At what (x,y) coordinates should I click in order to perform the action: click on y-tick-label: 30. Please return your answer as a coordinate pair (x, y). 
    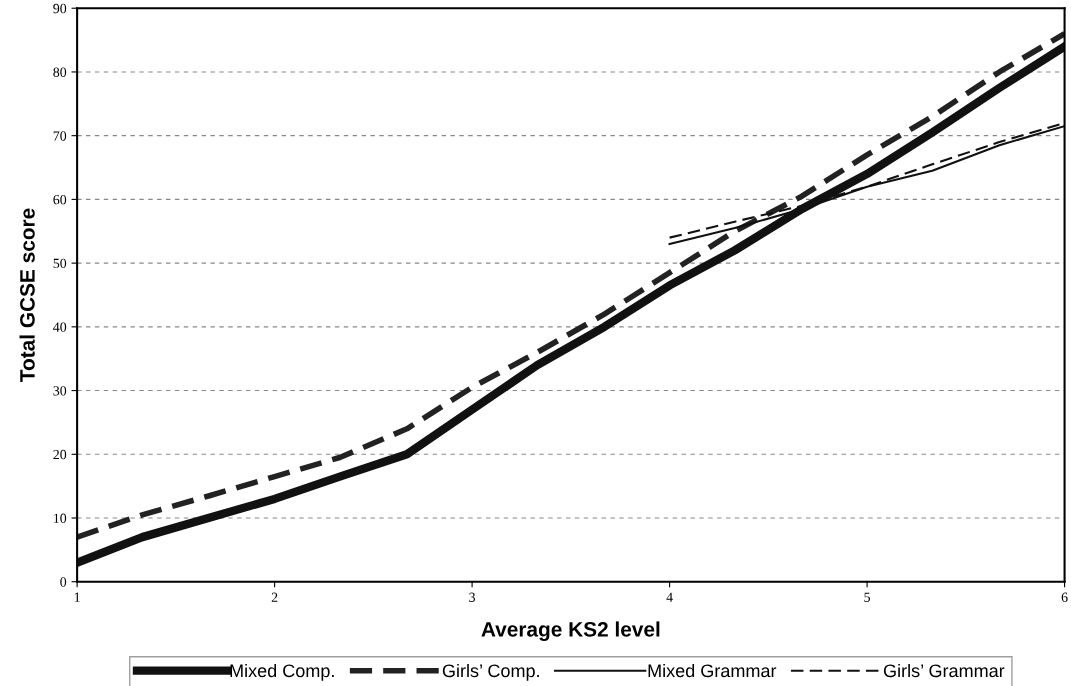
    Looking at the image, I should click on (60, 391).